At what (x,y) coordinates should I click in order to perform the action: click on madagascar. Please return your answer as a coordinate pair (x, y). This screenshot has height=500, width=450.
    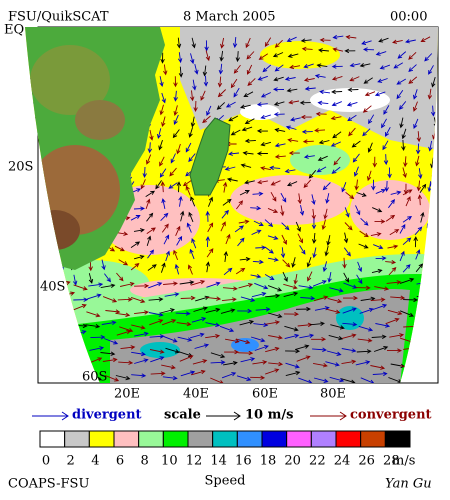
    Looking at the image, I should click on (210, 156).